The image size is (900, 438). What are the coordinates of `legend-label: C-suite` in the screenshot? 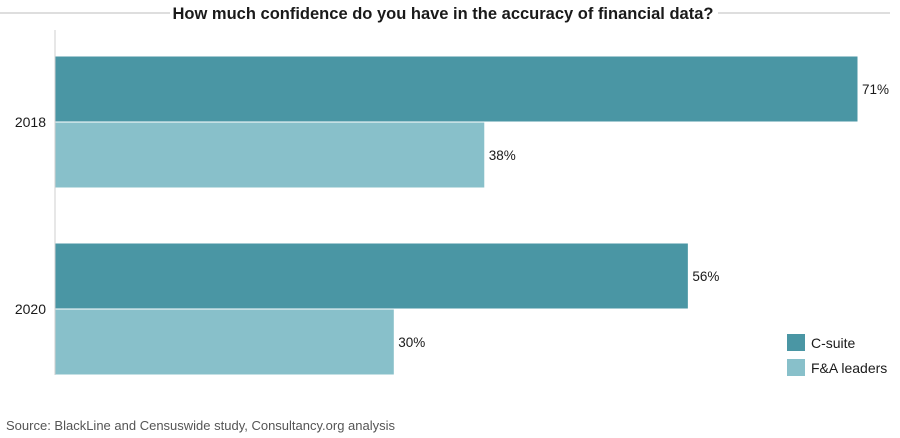 It's located at (833, 343).